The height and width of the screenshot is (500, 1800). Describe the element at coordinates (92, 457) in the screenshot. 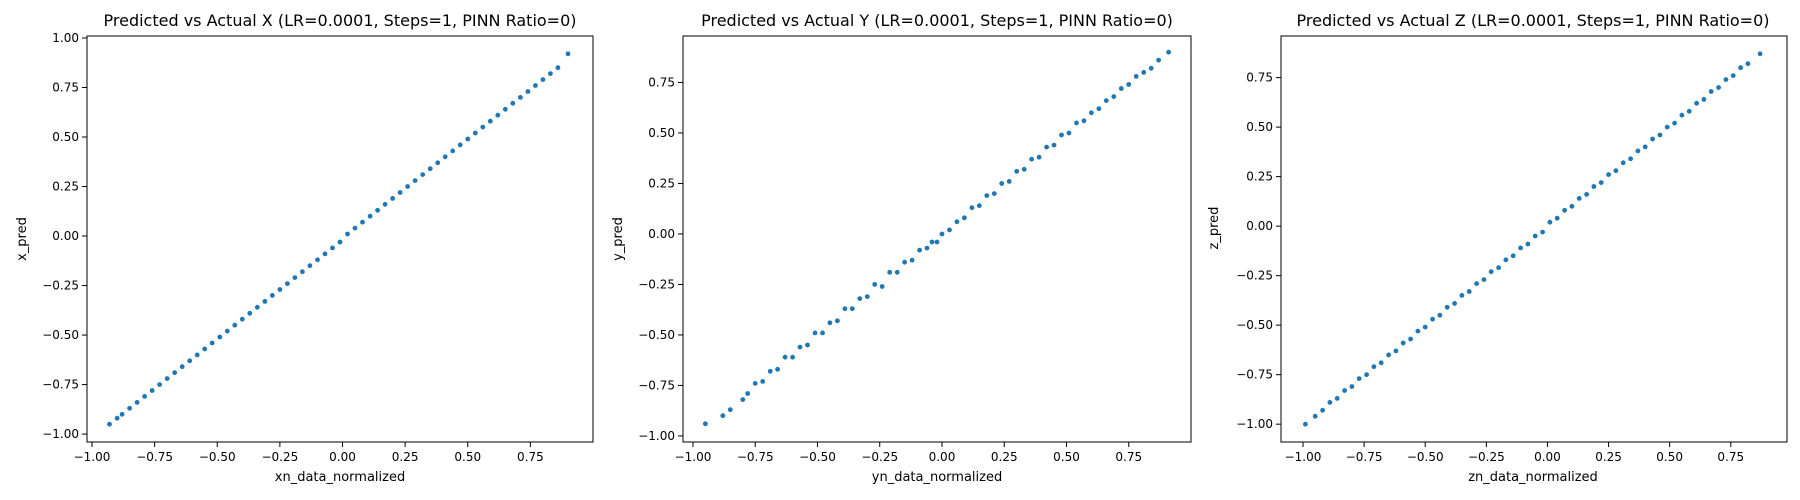

I see `x-tick-label-x: −1.00` at that location.